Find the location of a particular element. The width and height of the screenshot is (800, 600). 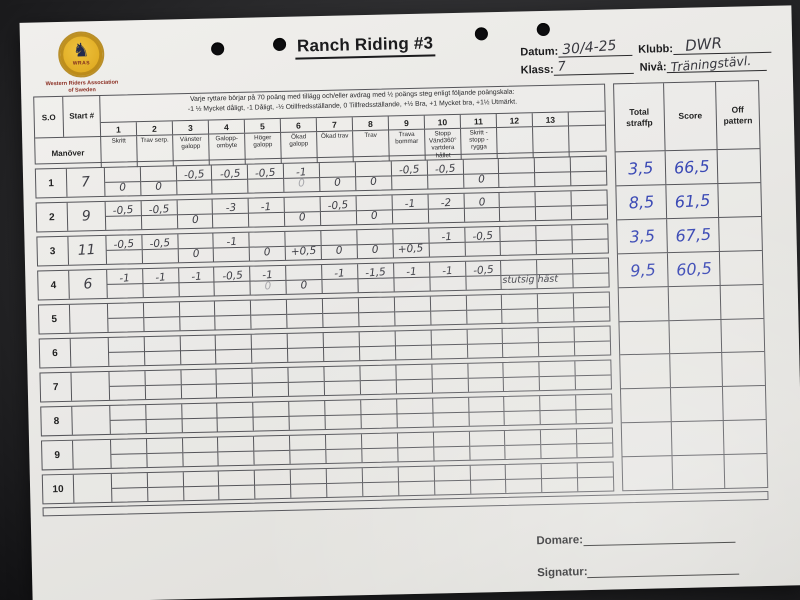

score-top-half: -0,5 is located at coordinates (159, 242).